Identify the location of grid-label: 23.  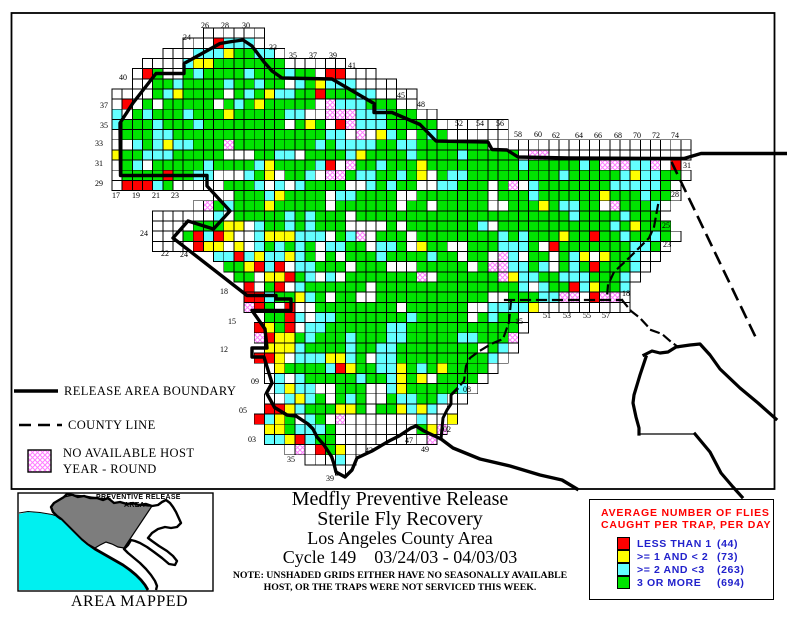
(175, 195).